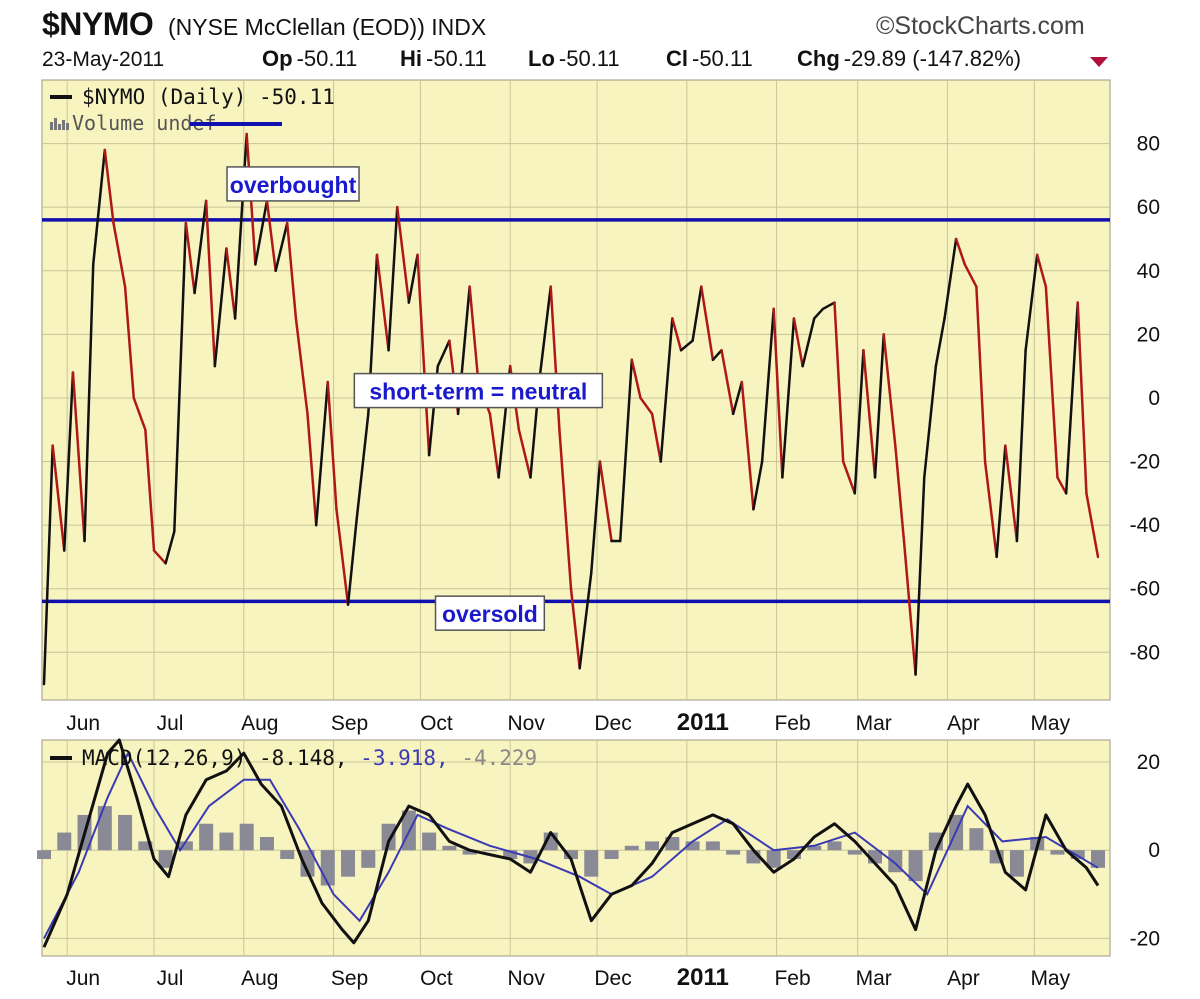 The width and height of the screenshot is (1200, 999). I want to click on volume-legend, so click(59, 124).